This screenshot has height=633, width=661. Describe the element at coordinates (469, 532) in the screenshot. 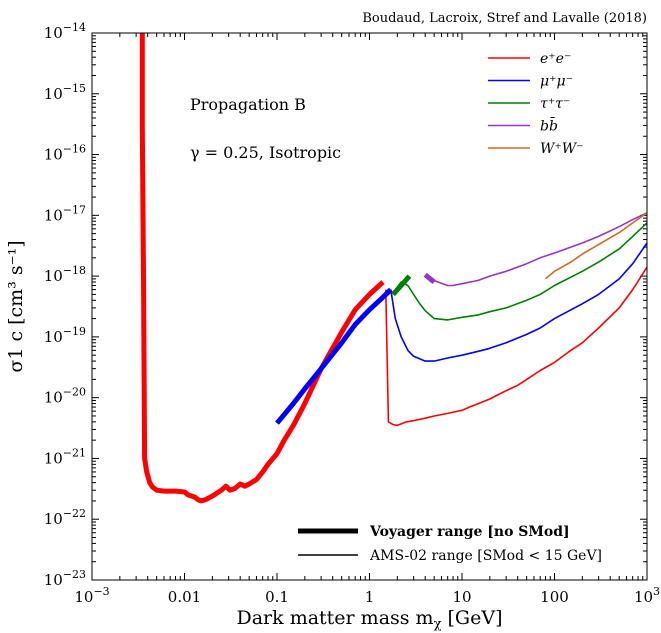

I see `range-legend-label: Voyager range [no SMod]` at that location.